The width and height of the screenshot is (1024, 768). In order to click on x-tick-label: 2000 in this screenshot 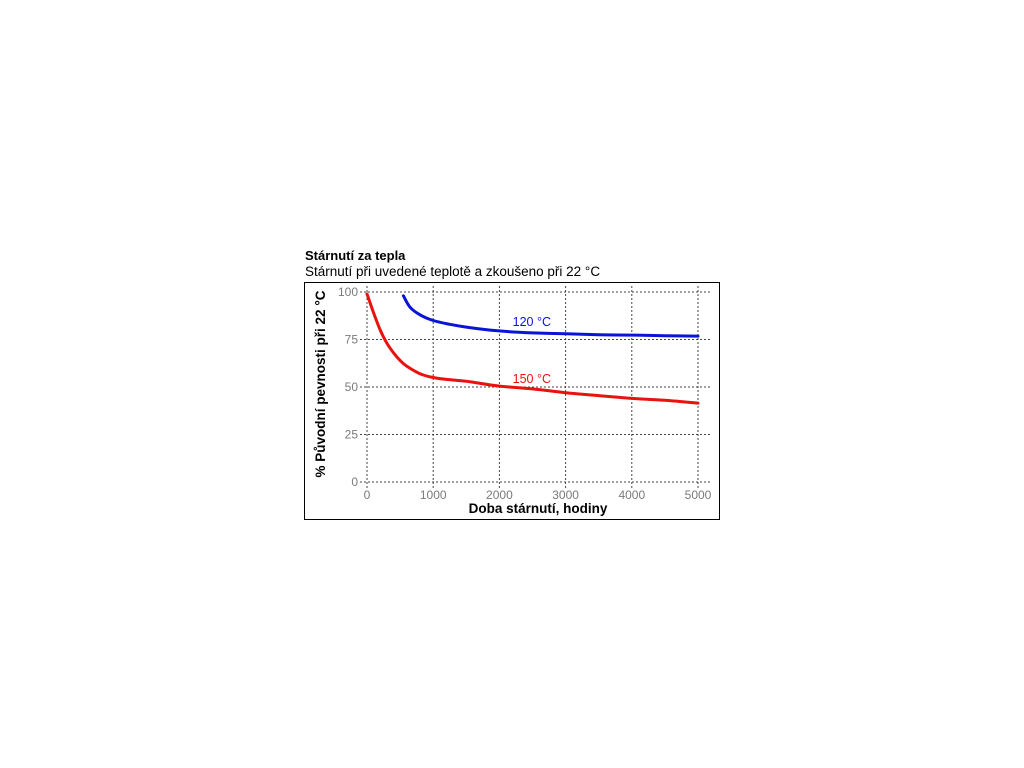, I will do `click(499, 495)`.